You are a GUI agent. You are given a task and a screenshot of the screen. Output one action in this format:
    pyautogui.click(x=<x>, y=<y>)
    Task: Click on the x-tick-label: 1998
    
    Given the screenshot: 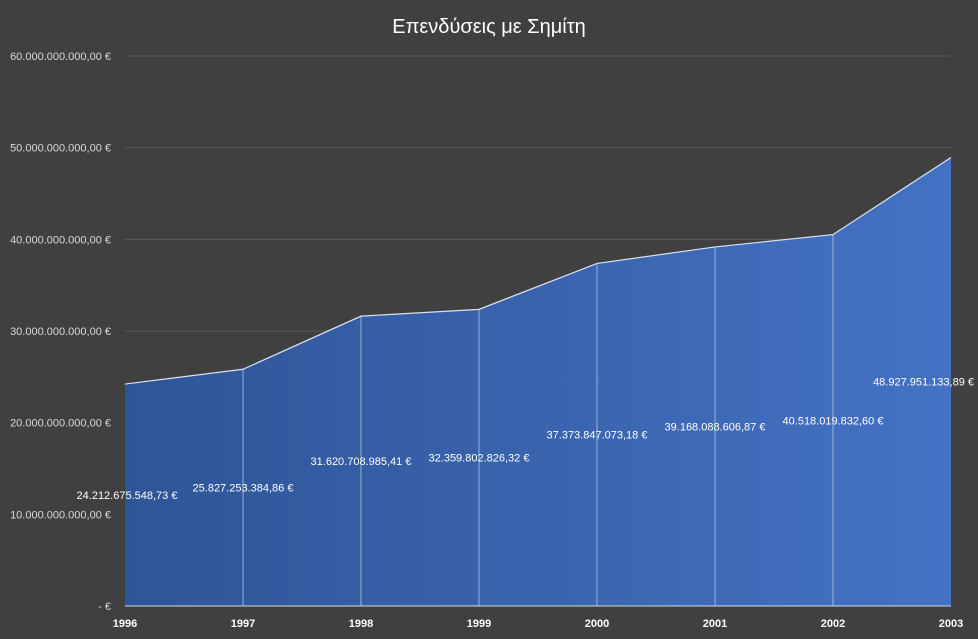 What is the action you would take?
    pyautogui.click(x=361, y=624)
    